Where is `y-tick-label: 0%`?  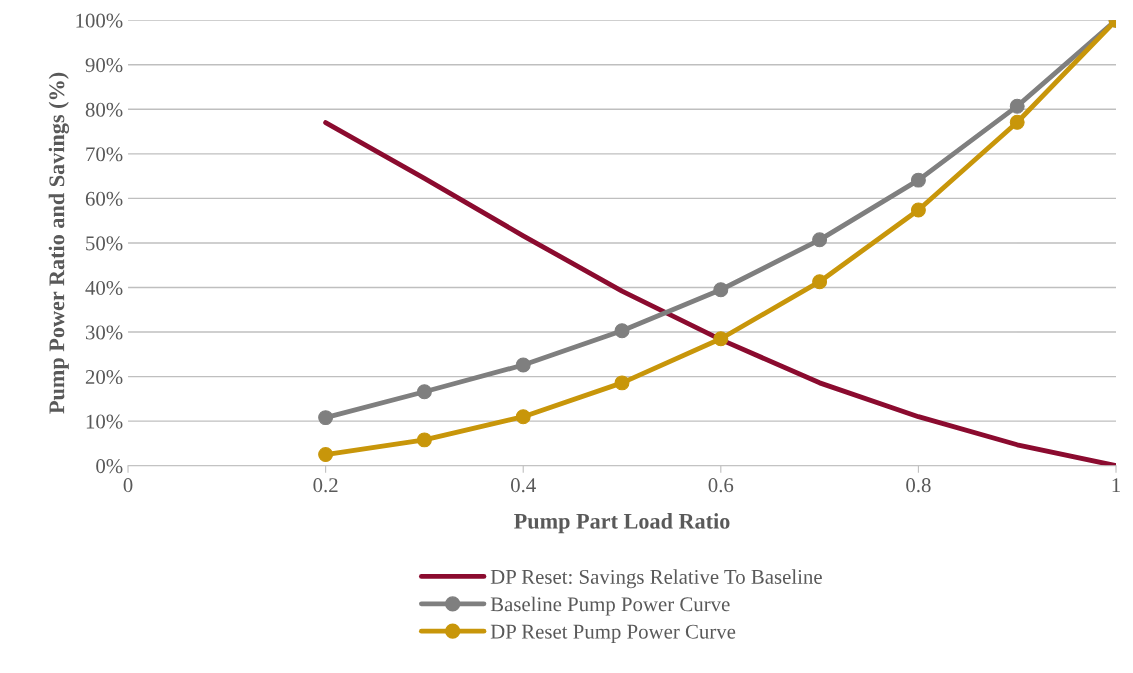 y-tick-label: 0% is located at coordinates (109, 466).